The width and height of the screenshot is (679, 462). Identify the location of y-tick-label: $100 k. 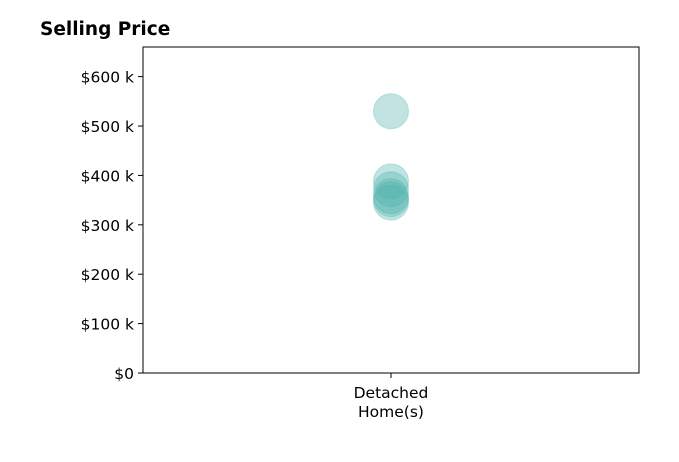
(107, 325).